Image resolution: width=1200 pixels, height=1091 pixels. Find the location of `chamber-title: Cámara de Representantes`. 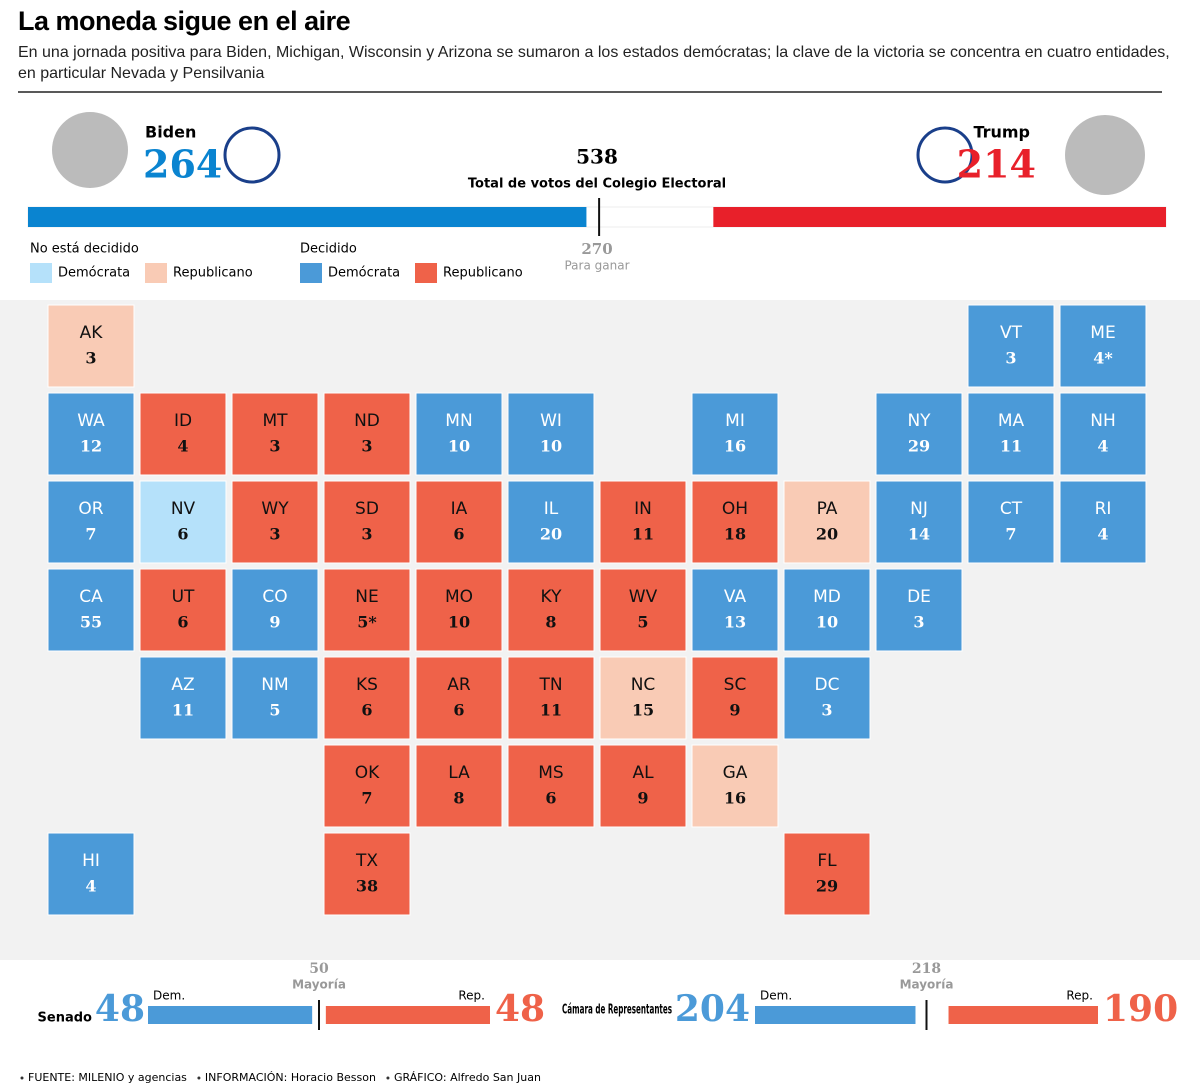

chamber-title: Cámara de Representantes is located at coordinates (617, 1010).